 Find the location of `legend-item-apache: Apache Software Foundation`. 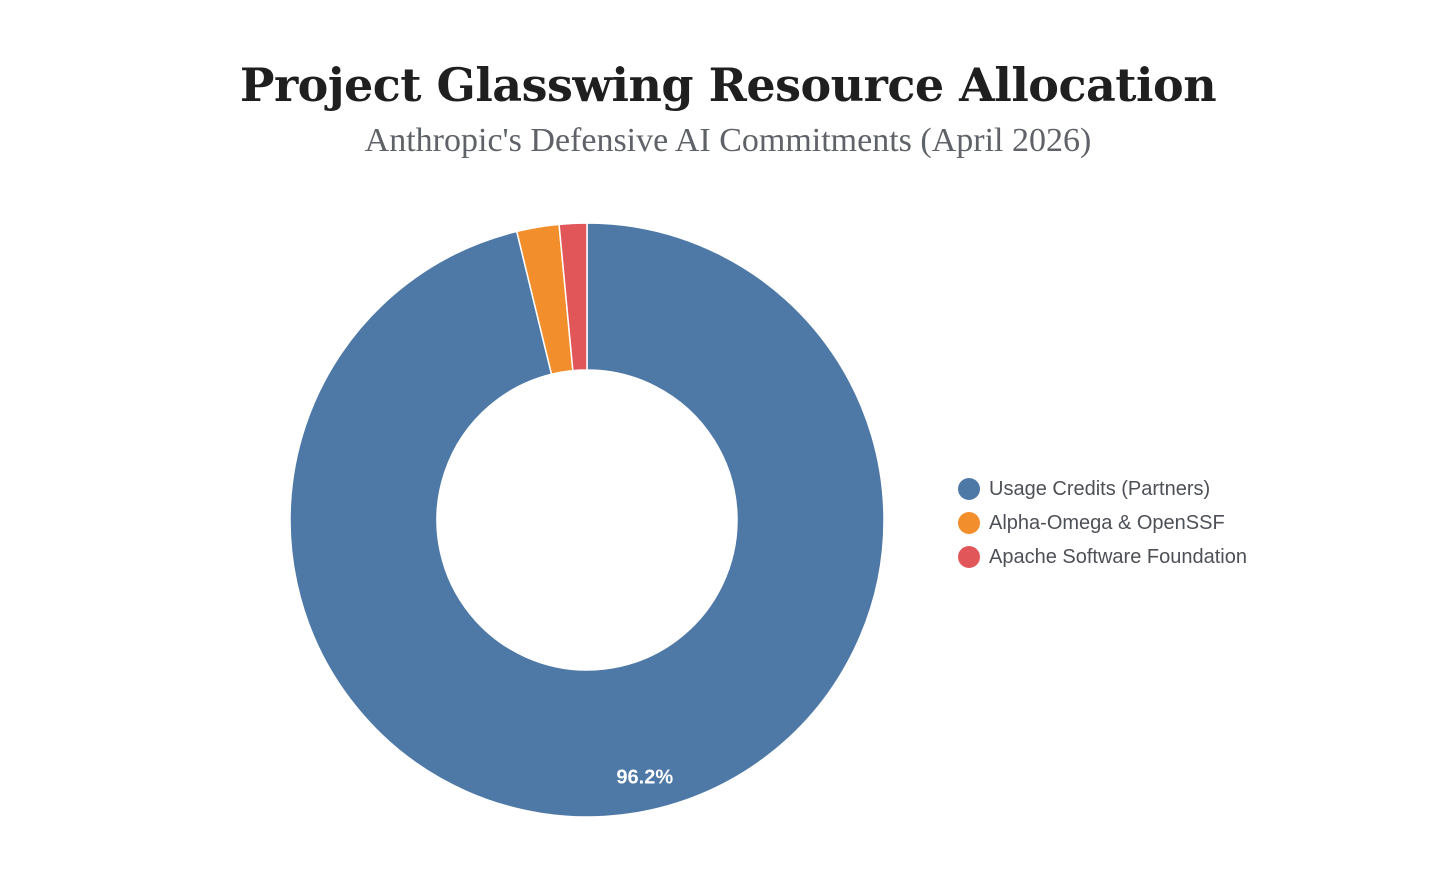

legend-item-apache: Apache Software Foundation is located at coordinates (1102, 557).